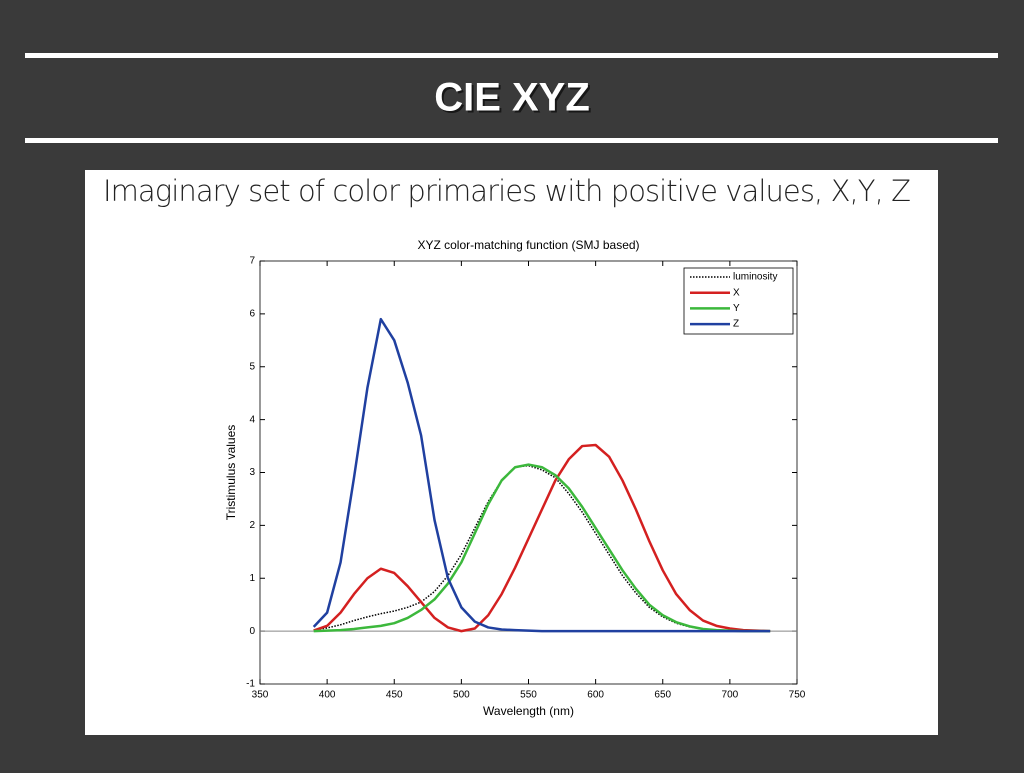  What do you see at coordinates (252, 525) in the screenshot?
I see `y-tick-label: 2` at bounding box center [252, 525].